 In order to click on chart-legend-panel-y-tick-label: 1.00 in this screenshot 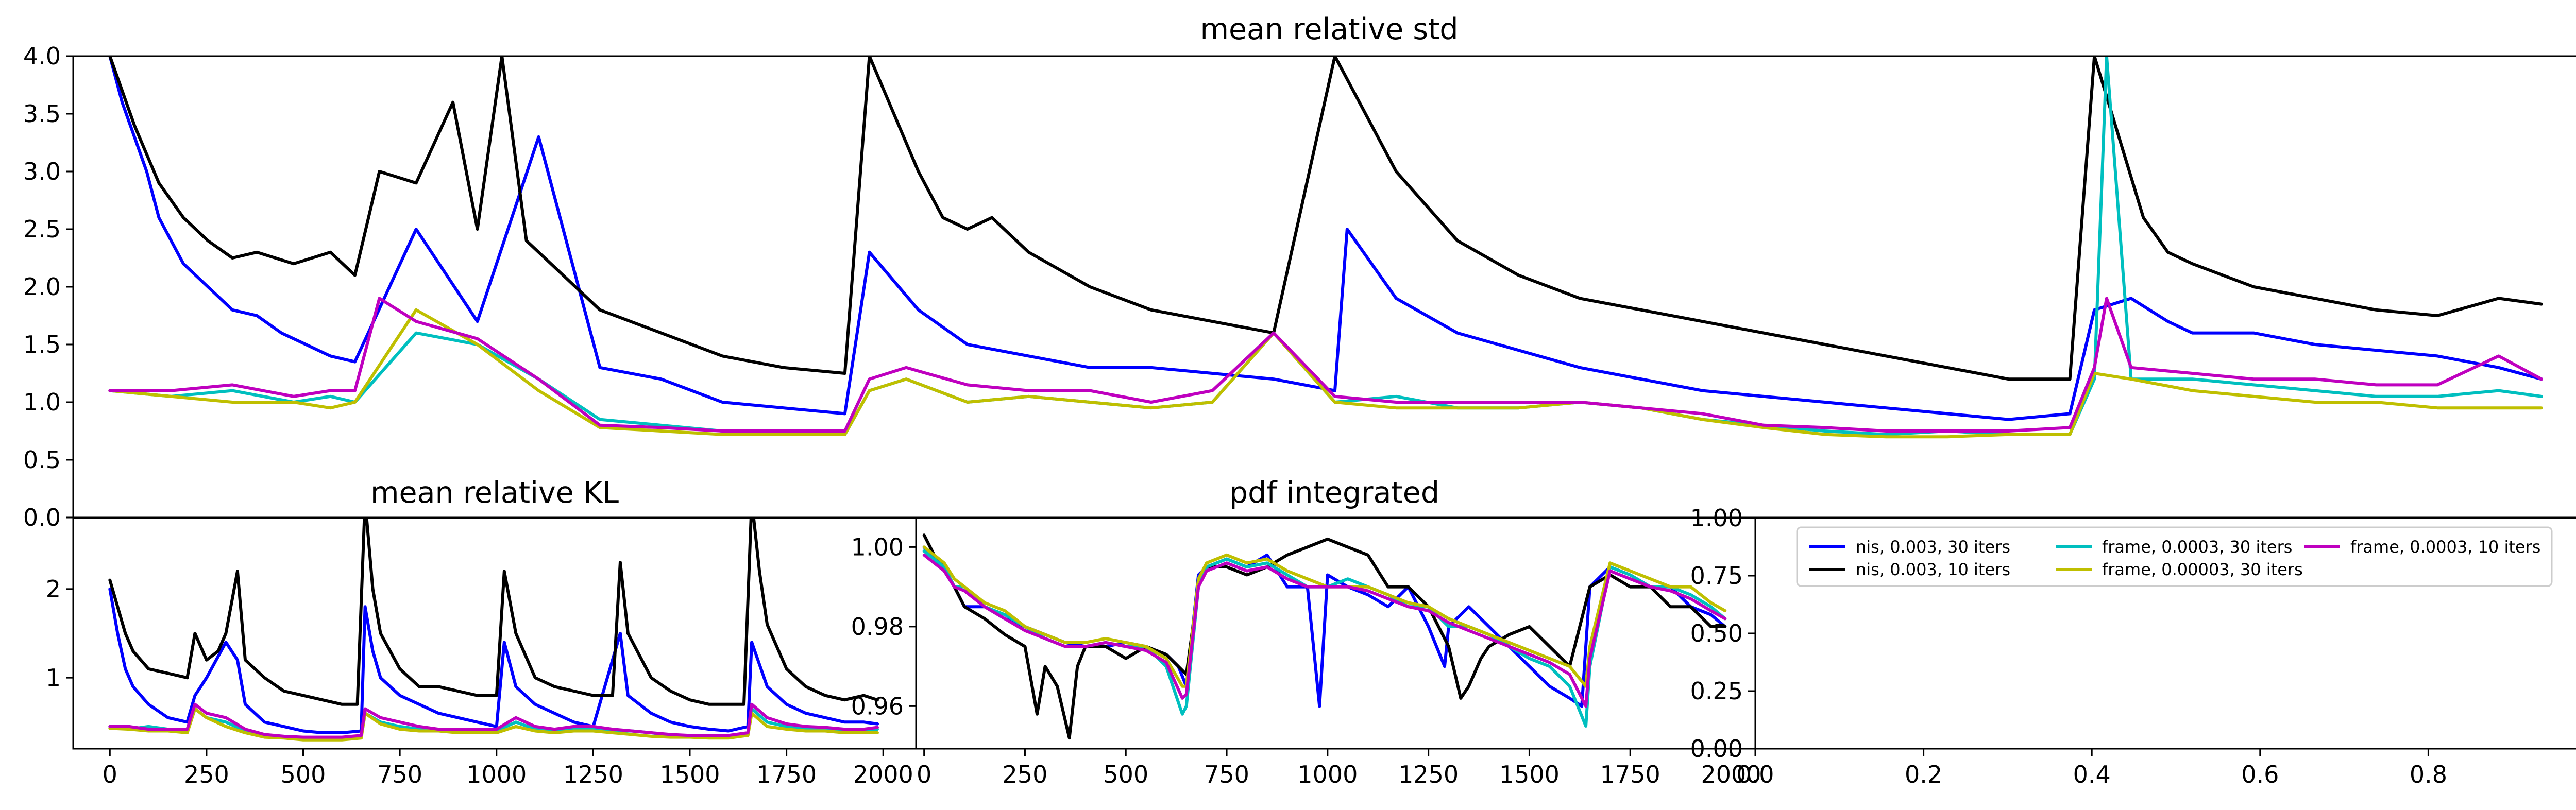, I will do `click(1716, 518)`.